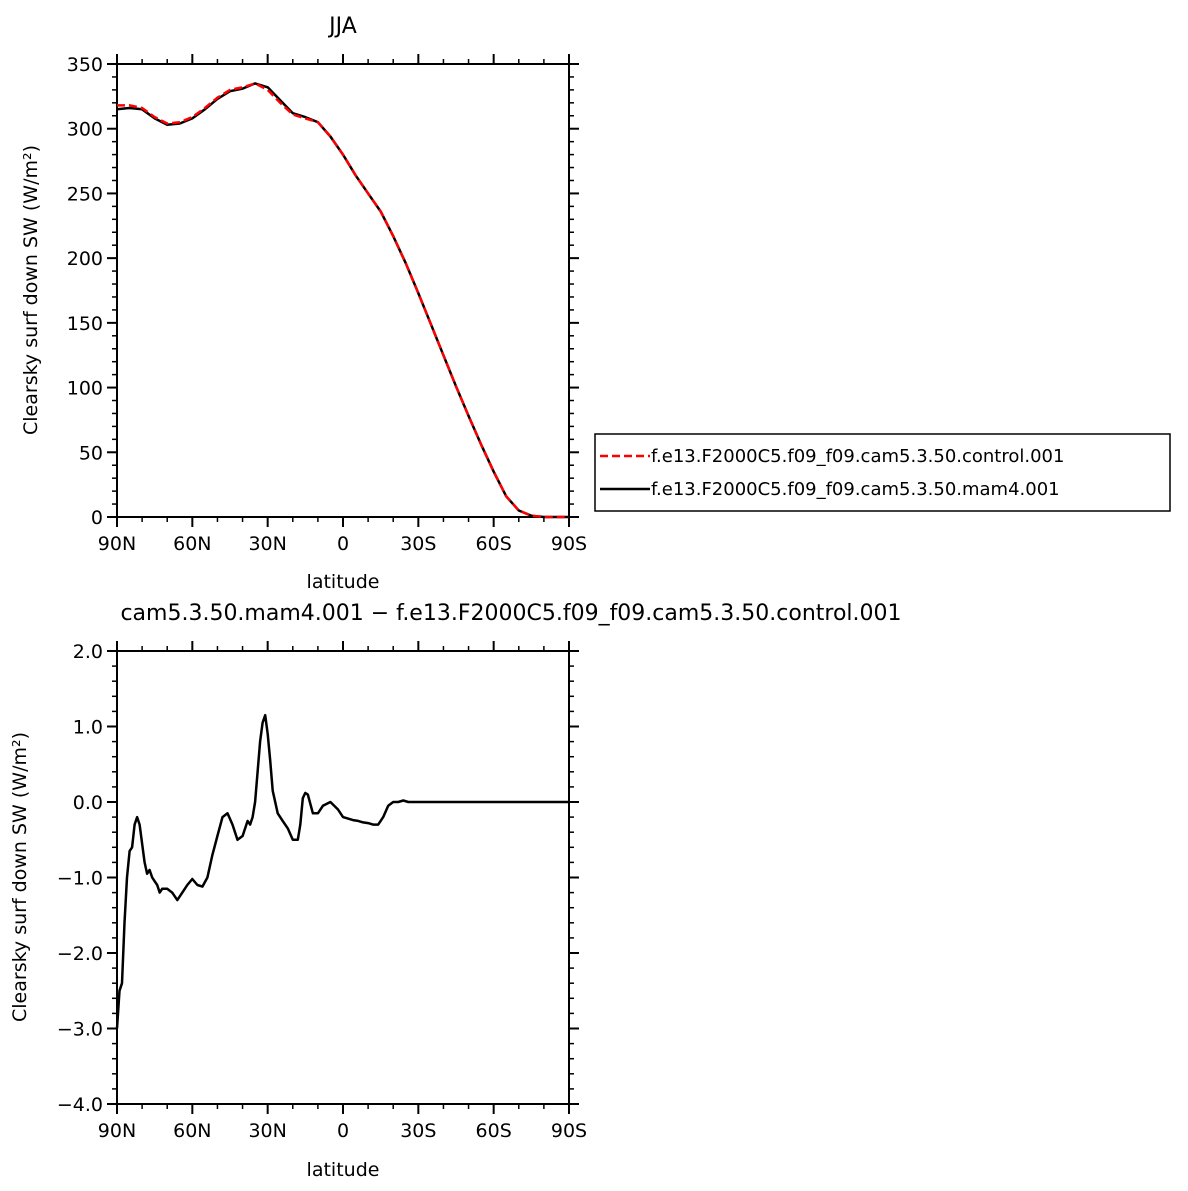 This screenshot has height=1191, width=1188. What do you see at coordinates (88, 728) in the screenshot?
I see `y-tick-label: 1.0` at bounding box center [88, 728].